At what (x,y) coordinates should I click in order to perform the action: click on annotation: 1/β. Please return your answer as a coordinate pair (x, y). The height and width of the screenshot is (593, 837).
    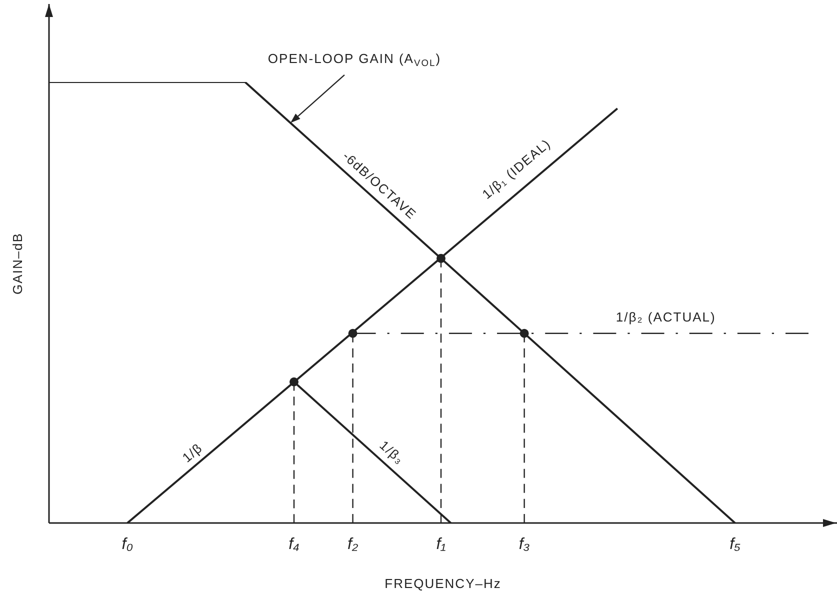
    Looking at the image, I should click on (192, 452).